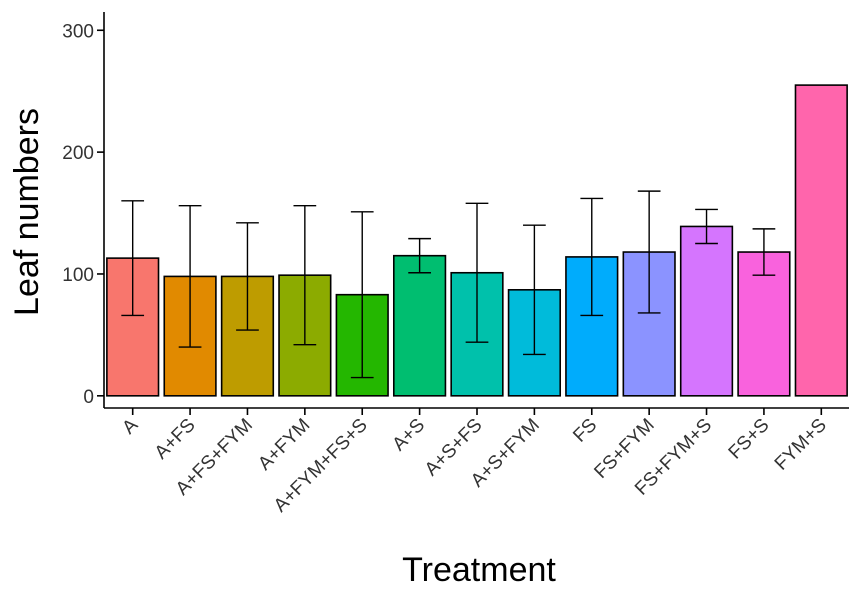  Describe the element at coordinates (130, 426) in the screenshot. I see `x-tick-label-1: A` at that location.